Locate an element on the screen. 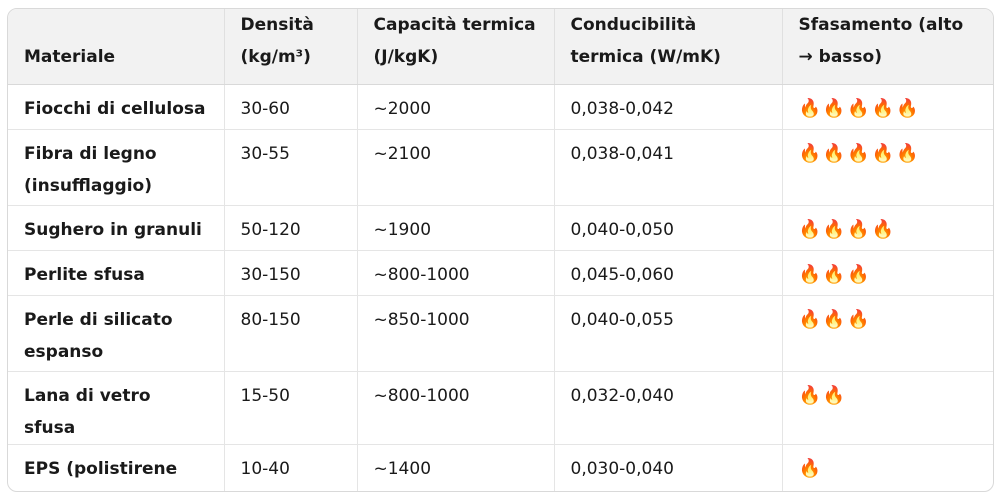 This screenshot has height=498, width=1000. cell-capacita: ~1400 is located at coordinates (456, 467).